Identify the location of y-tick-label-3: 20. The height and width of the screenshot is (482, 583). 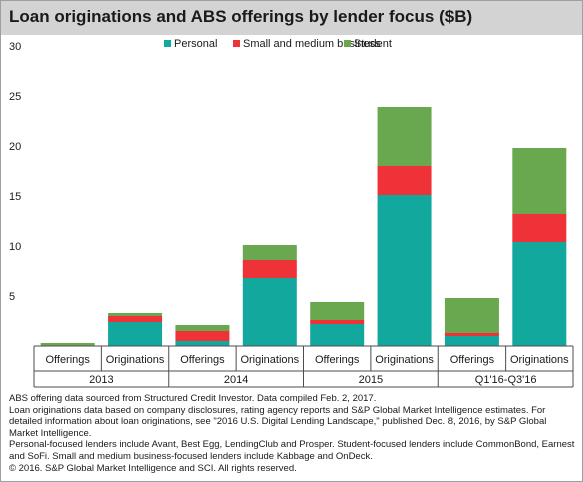
(15, 147).